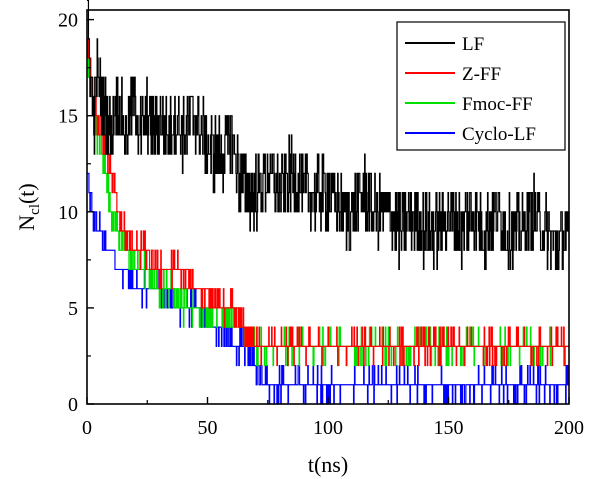  I want to click on x-tick-label: 50, so click(208, 428).